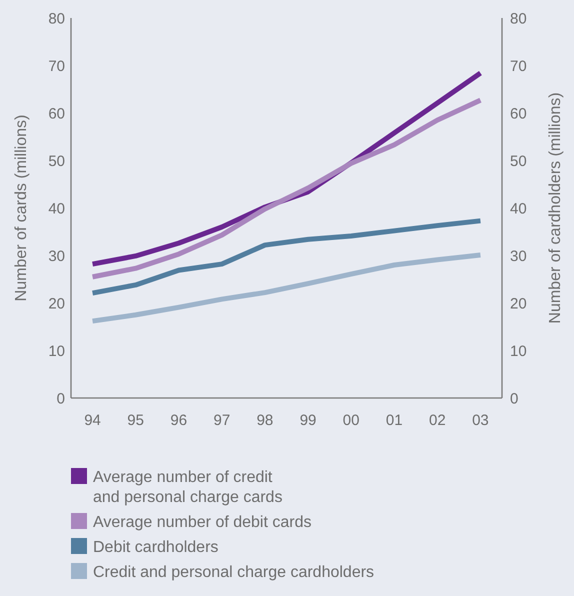 This screenshot has width=574, height=596. What do you see at coordinates (518, 209) in the screenshot?
I see `y2-tick-label: 40` at bounding box center [518, 209].